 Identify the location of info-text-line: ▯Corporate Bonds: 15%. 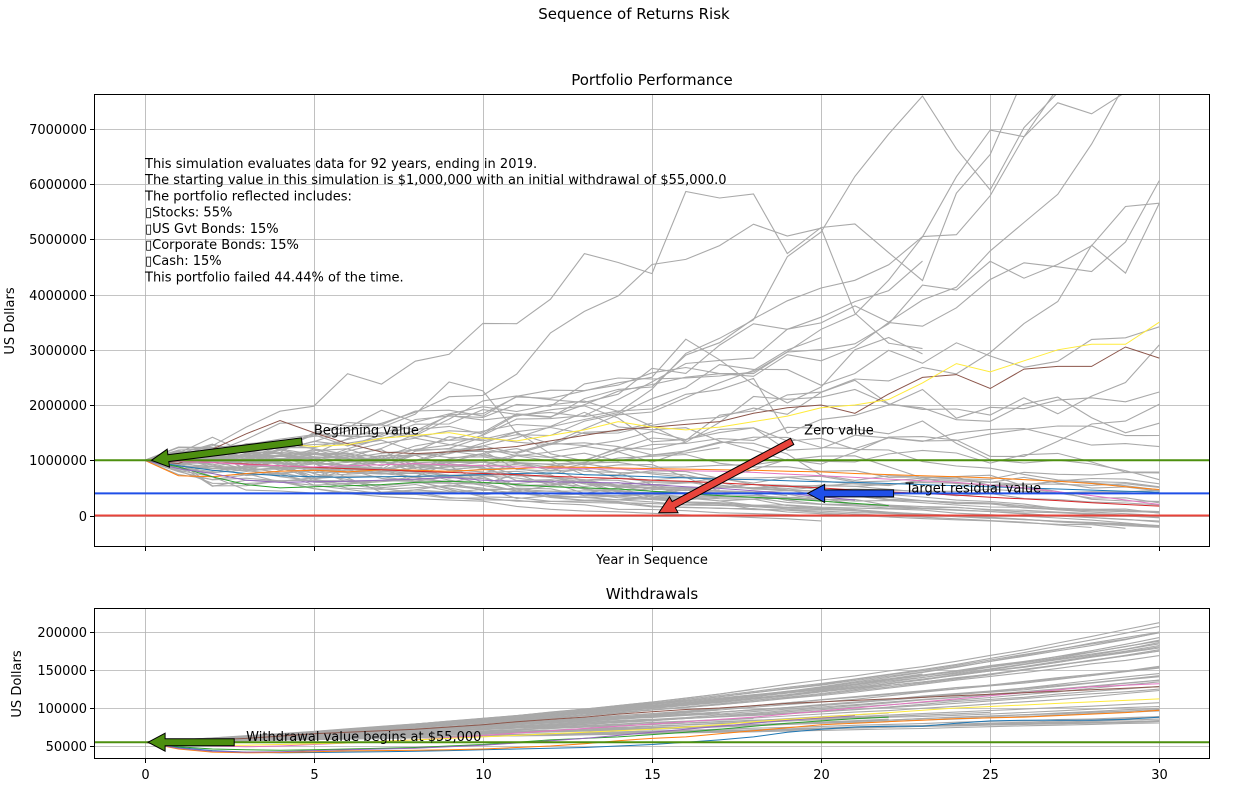
(222, 245).